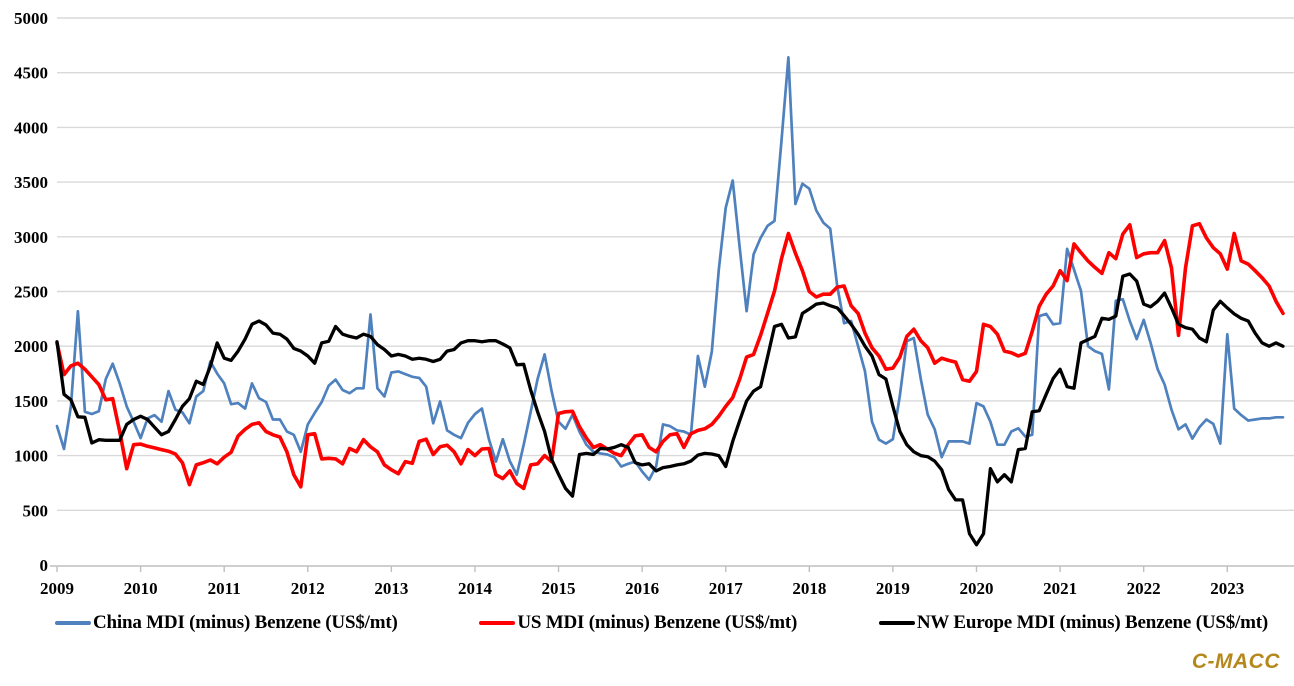 The width and height of the screenshot is (1294, 686). Describe the element at coordinates (31, 237) in the screenshot. I see `y-axis-tick-label: 3000` at that location.